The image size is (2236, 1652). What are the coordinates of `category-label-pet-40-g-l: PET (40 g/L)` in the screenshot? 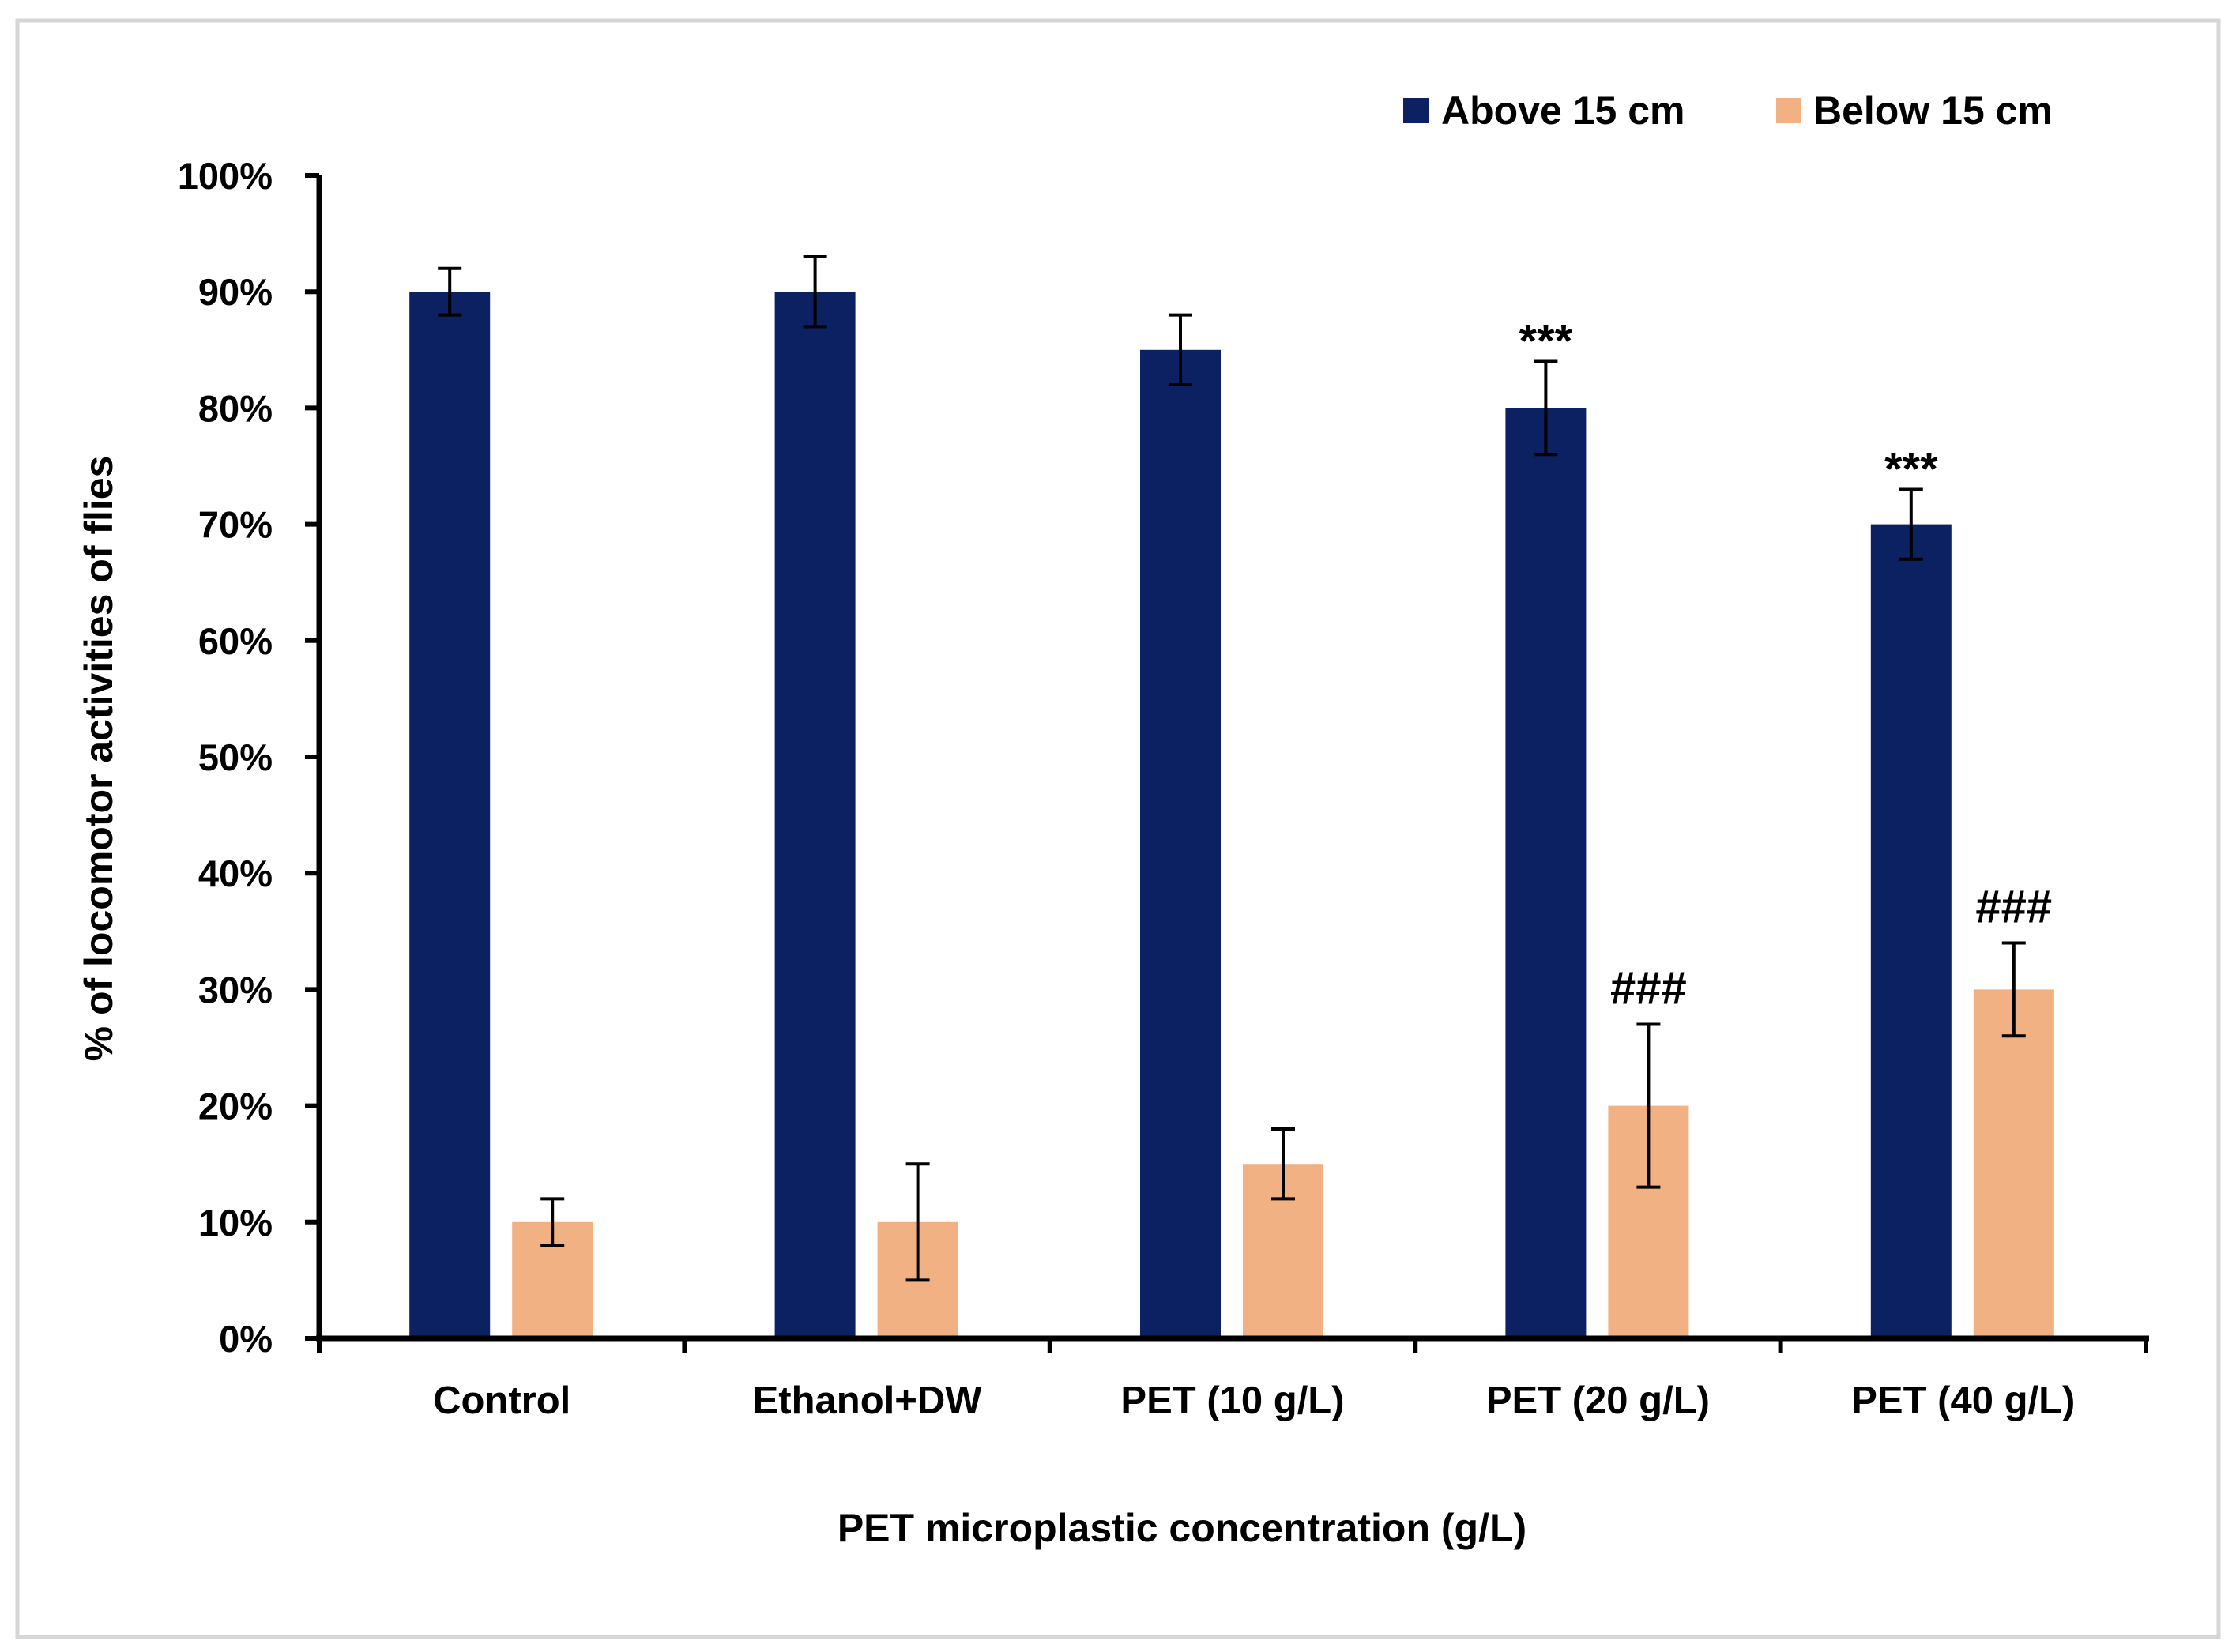 It's located at (1963, 1400).